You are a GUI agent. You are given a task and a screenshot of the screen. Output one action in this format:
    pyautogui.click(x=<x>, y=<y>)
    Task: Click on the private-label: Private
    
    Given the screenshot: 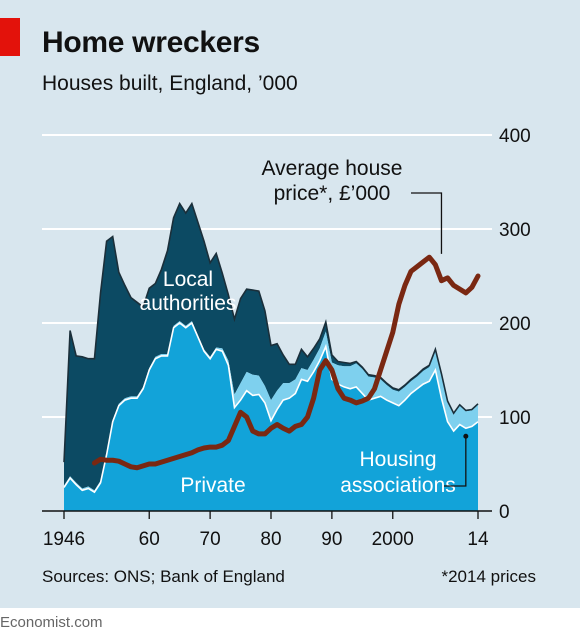 What is the action you would take?
    pyautogui.click(x=212, y=485)
    